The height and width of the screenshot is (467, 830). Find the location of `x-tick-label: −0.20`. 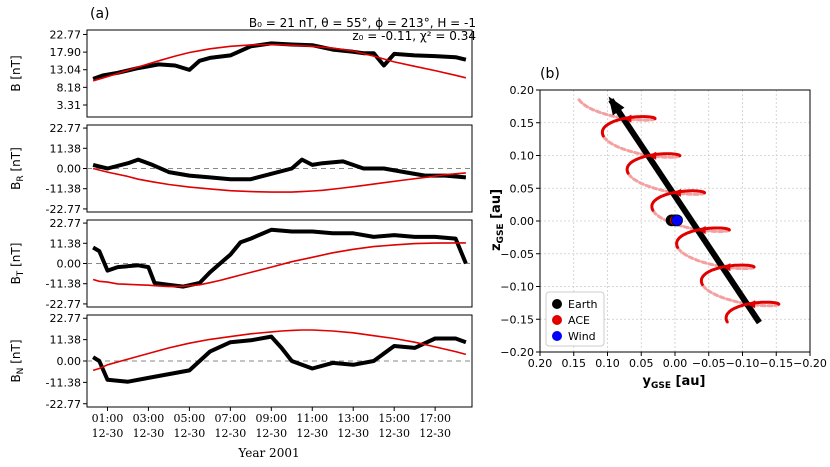

x-tick-label: −0.20 is located at coordinates (810, 363).